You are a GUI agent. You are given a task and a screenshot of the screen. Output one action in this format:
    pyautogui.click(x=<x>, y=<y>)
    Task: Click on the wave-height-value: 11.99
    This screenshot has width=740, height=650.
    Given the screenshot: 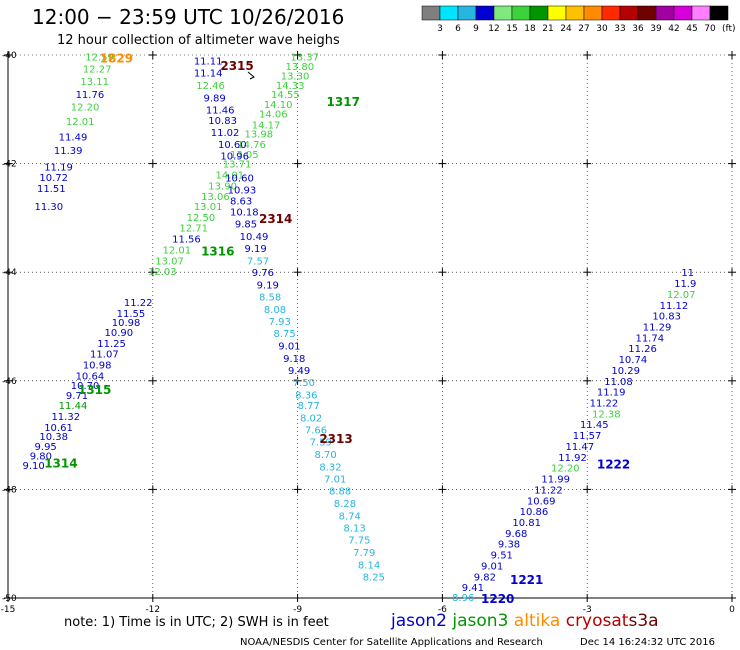 What is the action you would take?
    pyautogui.click(x=555, y=480)
    